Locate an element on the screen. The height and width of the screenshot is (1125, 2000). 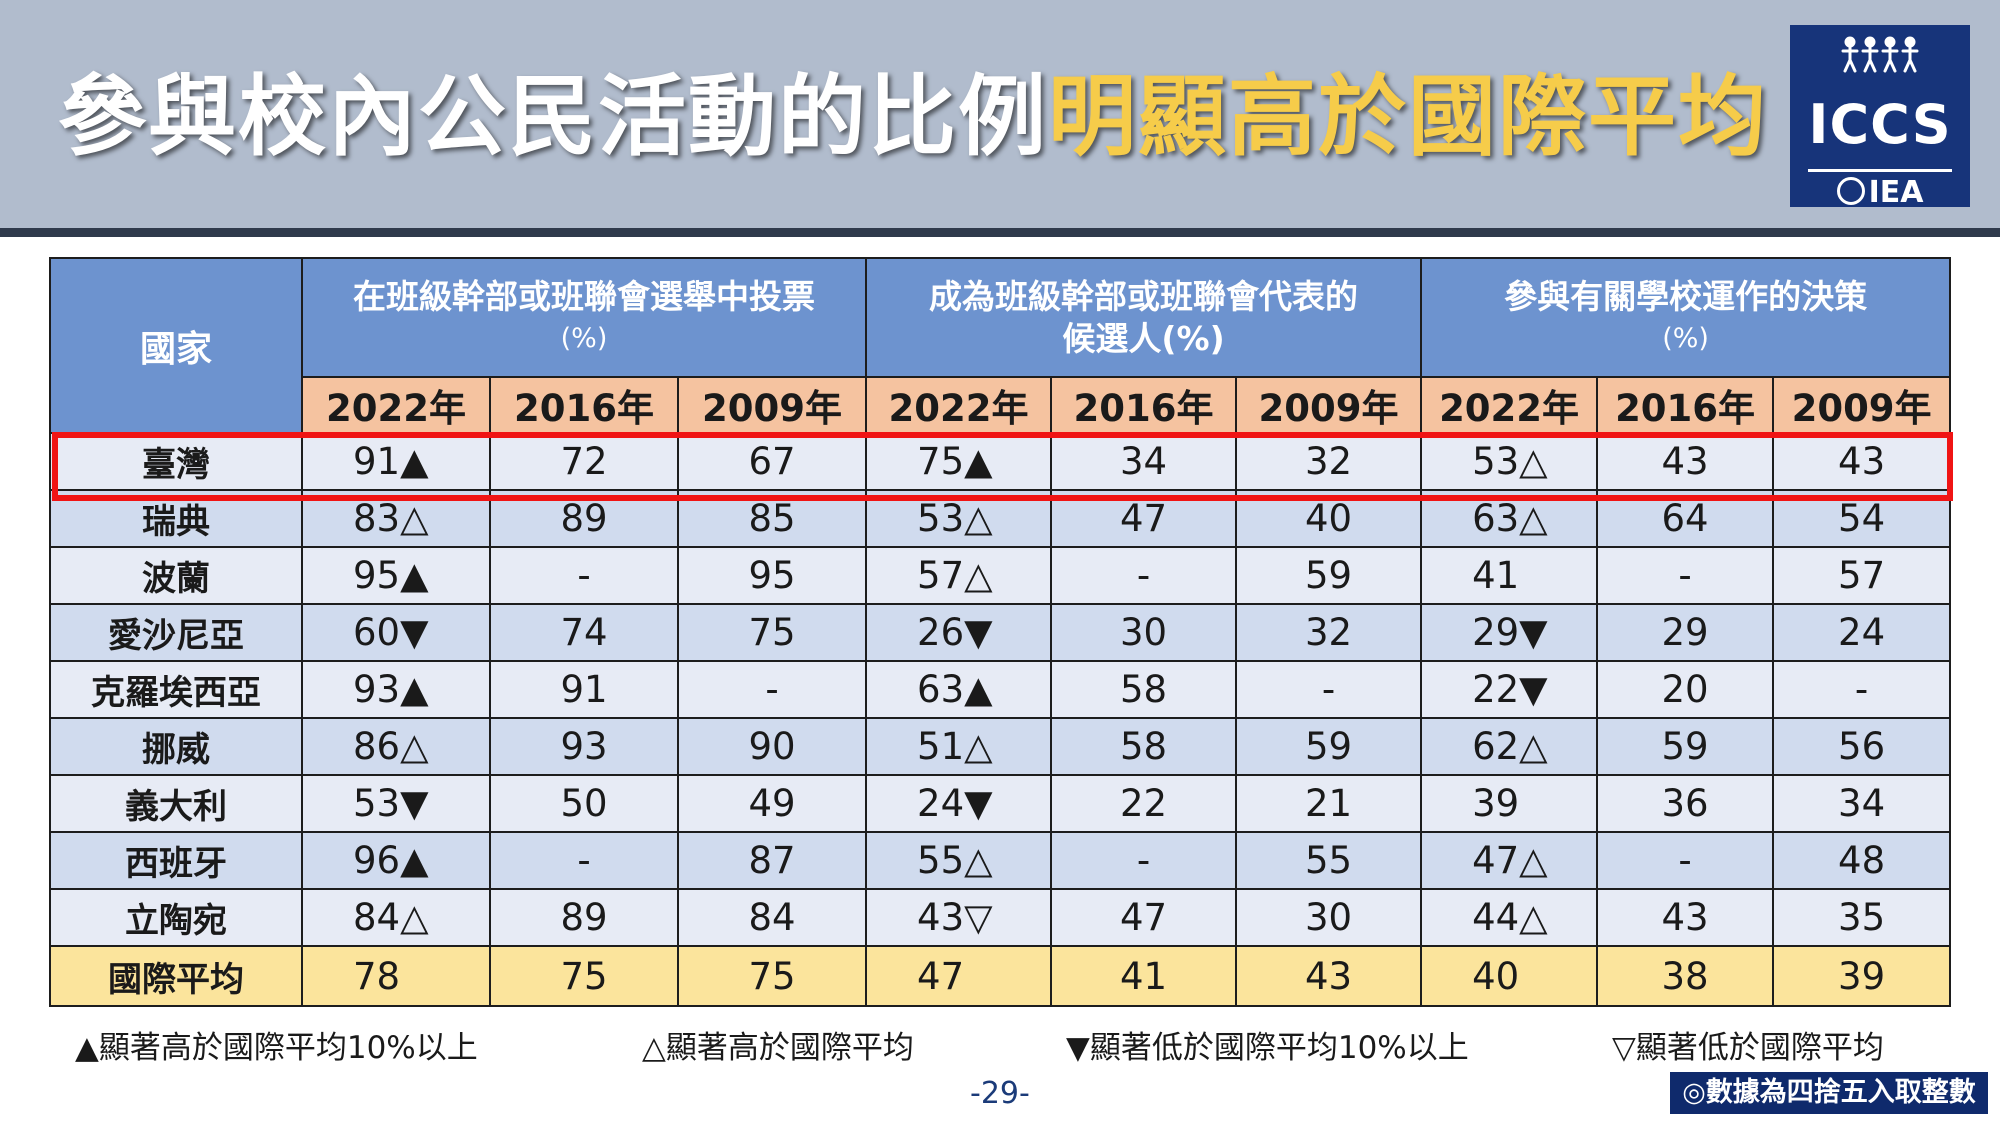
value-cell: 95▲ is located at coordinates (396, 575).